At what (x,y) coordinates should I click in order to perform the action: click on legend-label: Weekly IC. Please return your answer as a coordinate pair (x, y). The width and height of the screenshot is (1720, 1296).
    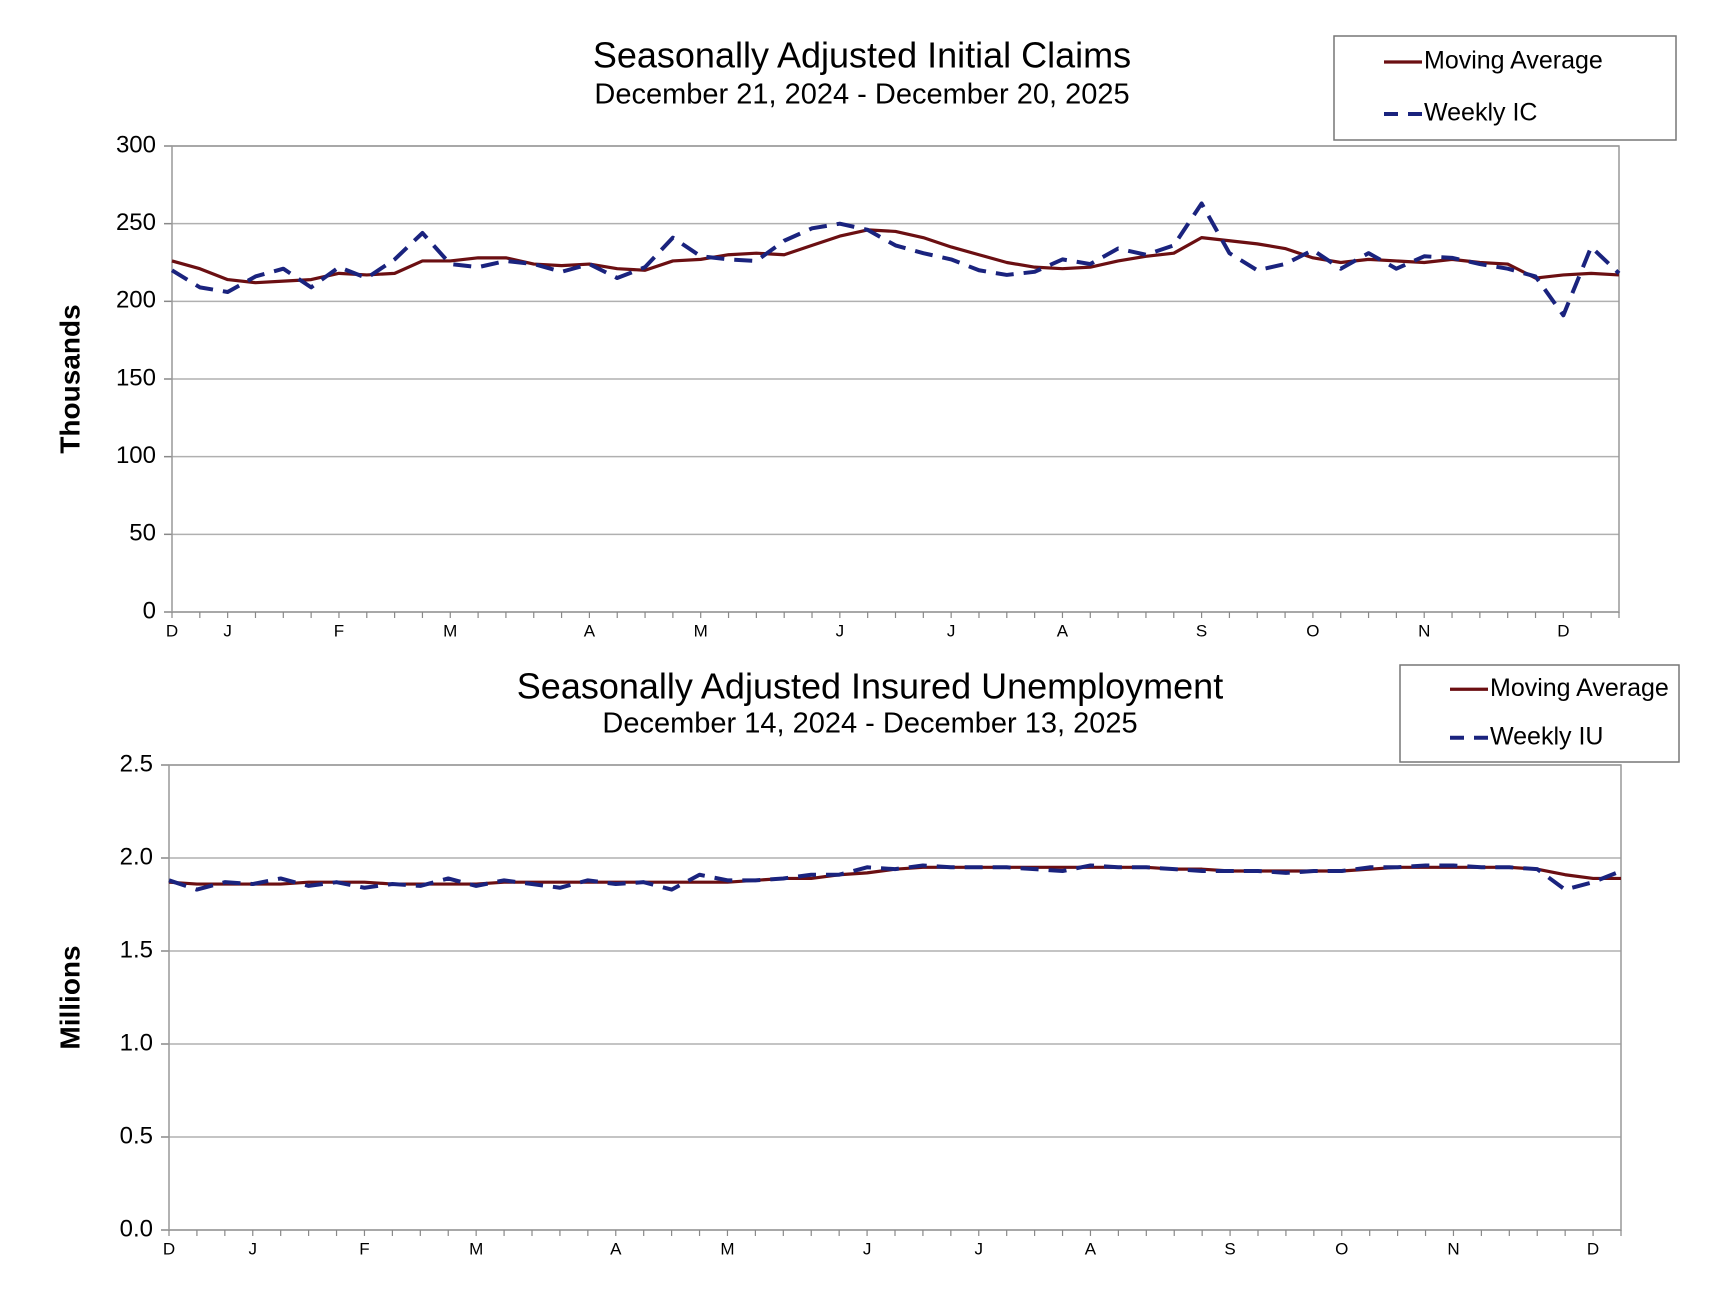
    Looking at the image, I should click on (1480, 113).